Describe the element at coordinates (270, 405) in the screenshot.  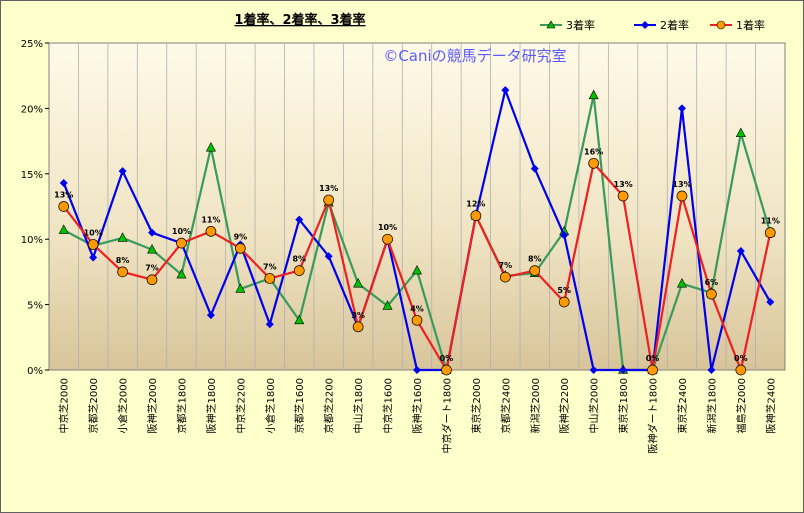
I see `x-tick-label: 小倉芝1800` at that location.